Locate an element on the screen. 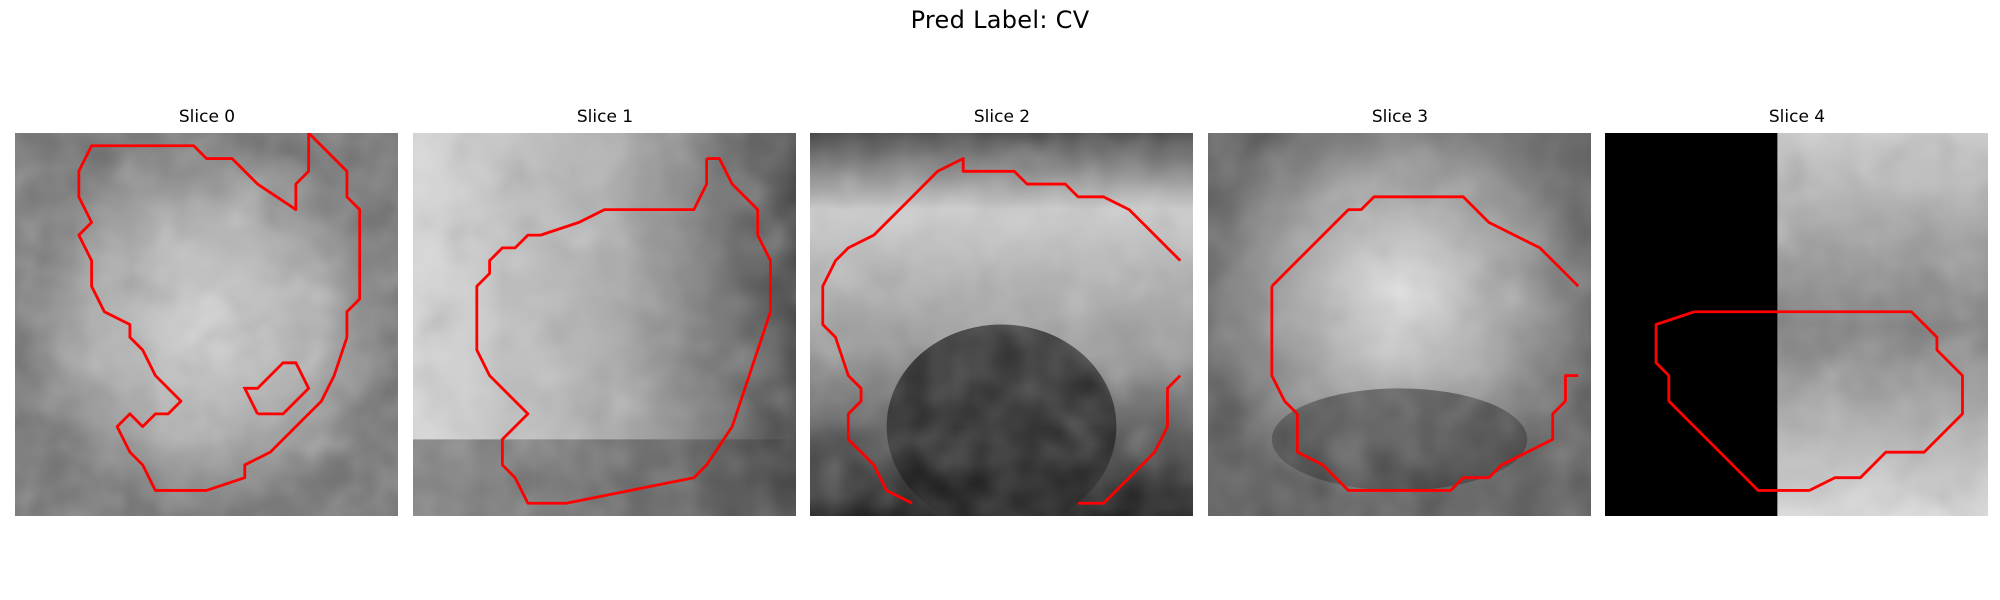 The height and width of the screenshot is (600, 2000). slice-0-contour-inner is located at coordinates (276, 388).